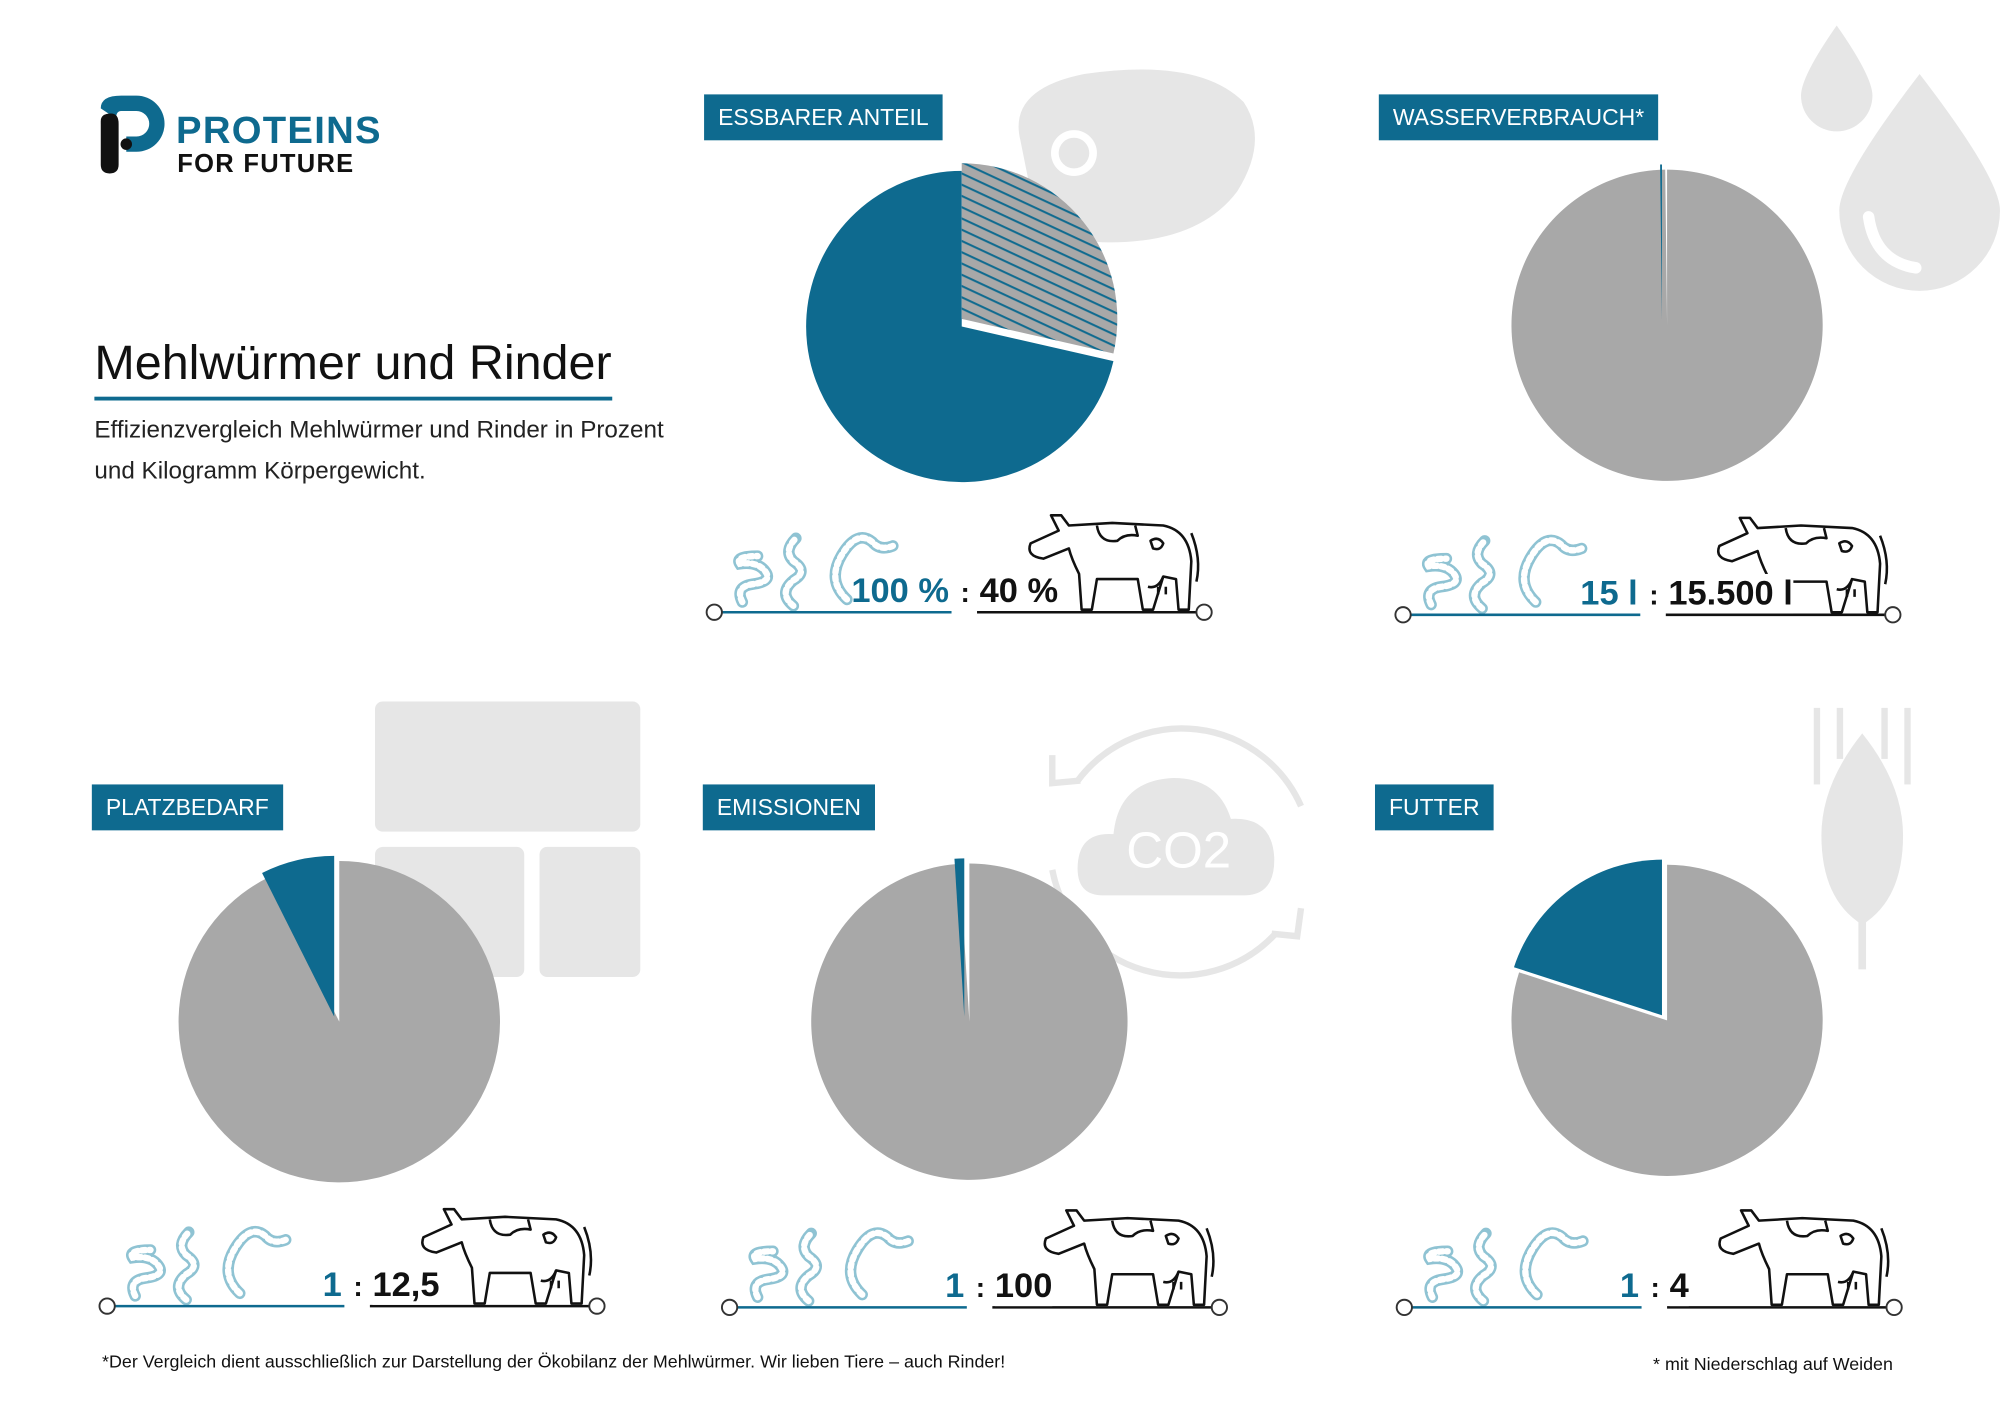 Image resolution: width=2000 pixels, height=1413 pixels. Describe the element at coordinates (959, 567) in the screenshot. I see `ratio-row: 100 % : 40 %` at that location.